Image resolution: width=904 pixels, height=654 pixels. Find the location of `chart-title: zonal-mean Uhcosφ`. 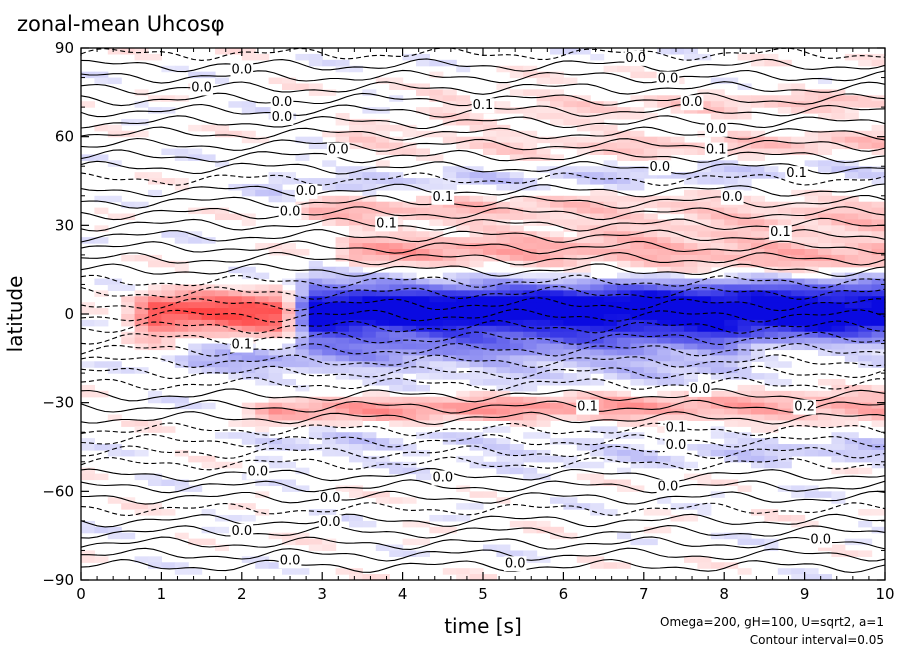

chart-title: zonal-mean Uhcosφ is located at coordinates (121, 24).